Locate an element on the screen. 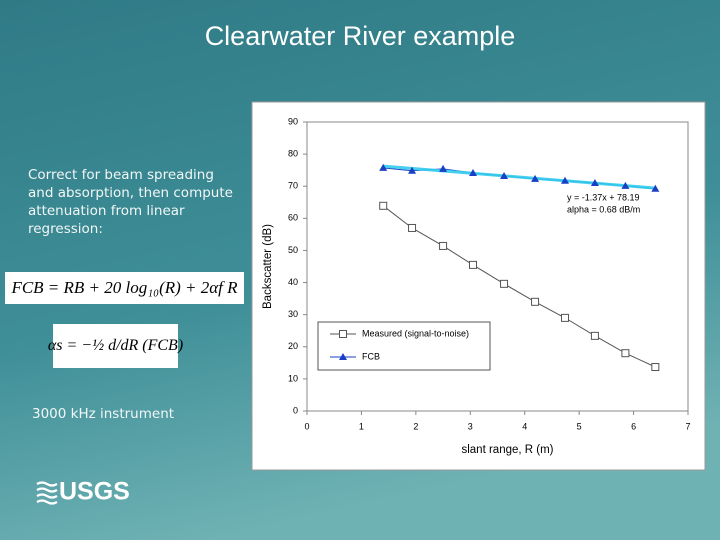 Image resolution: width=720 pixels, height=540 pixels. series-line is located at coordinates (519, 286).